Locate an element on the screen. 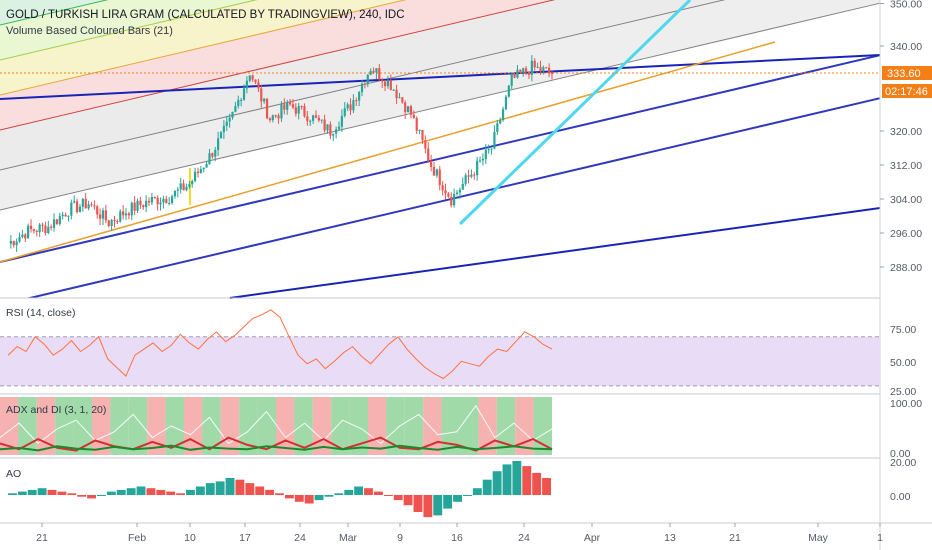  price-tick-label: 296.00 is located at coordinates (906, 234).